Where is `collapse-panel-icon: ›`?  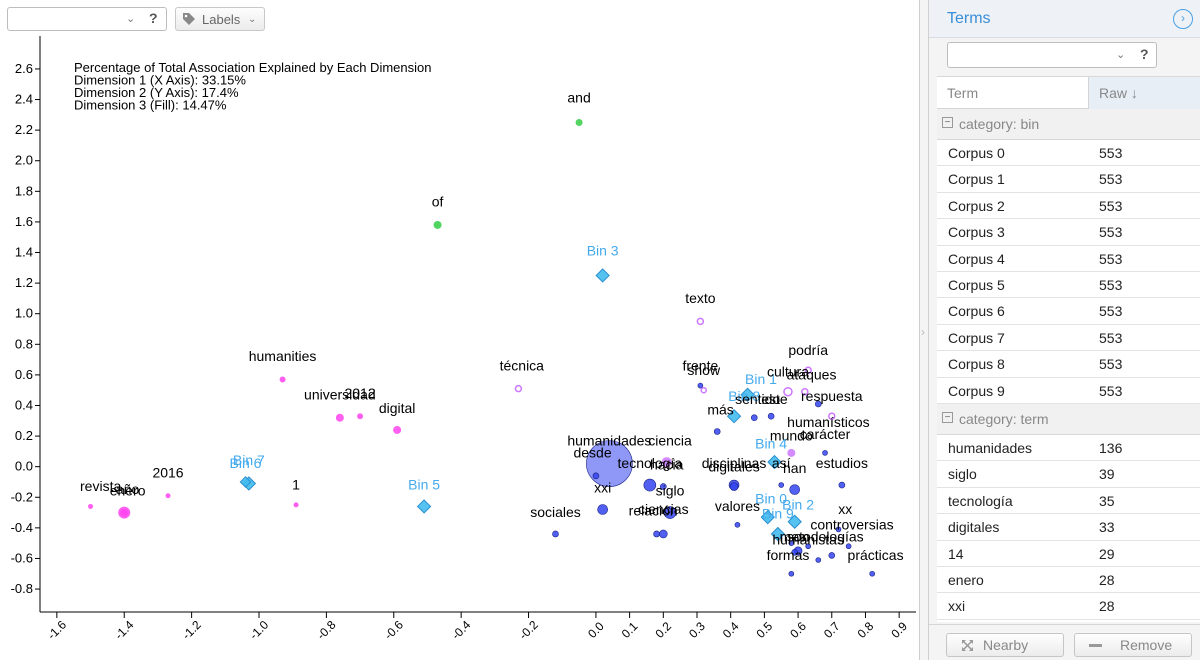
collapse-panel-icon: › is located at coordinates (1183, 19).